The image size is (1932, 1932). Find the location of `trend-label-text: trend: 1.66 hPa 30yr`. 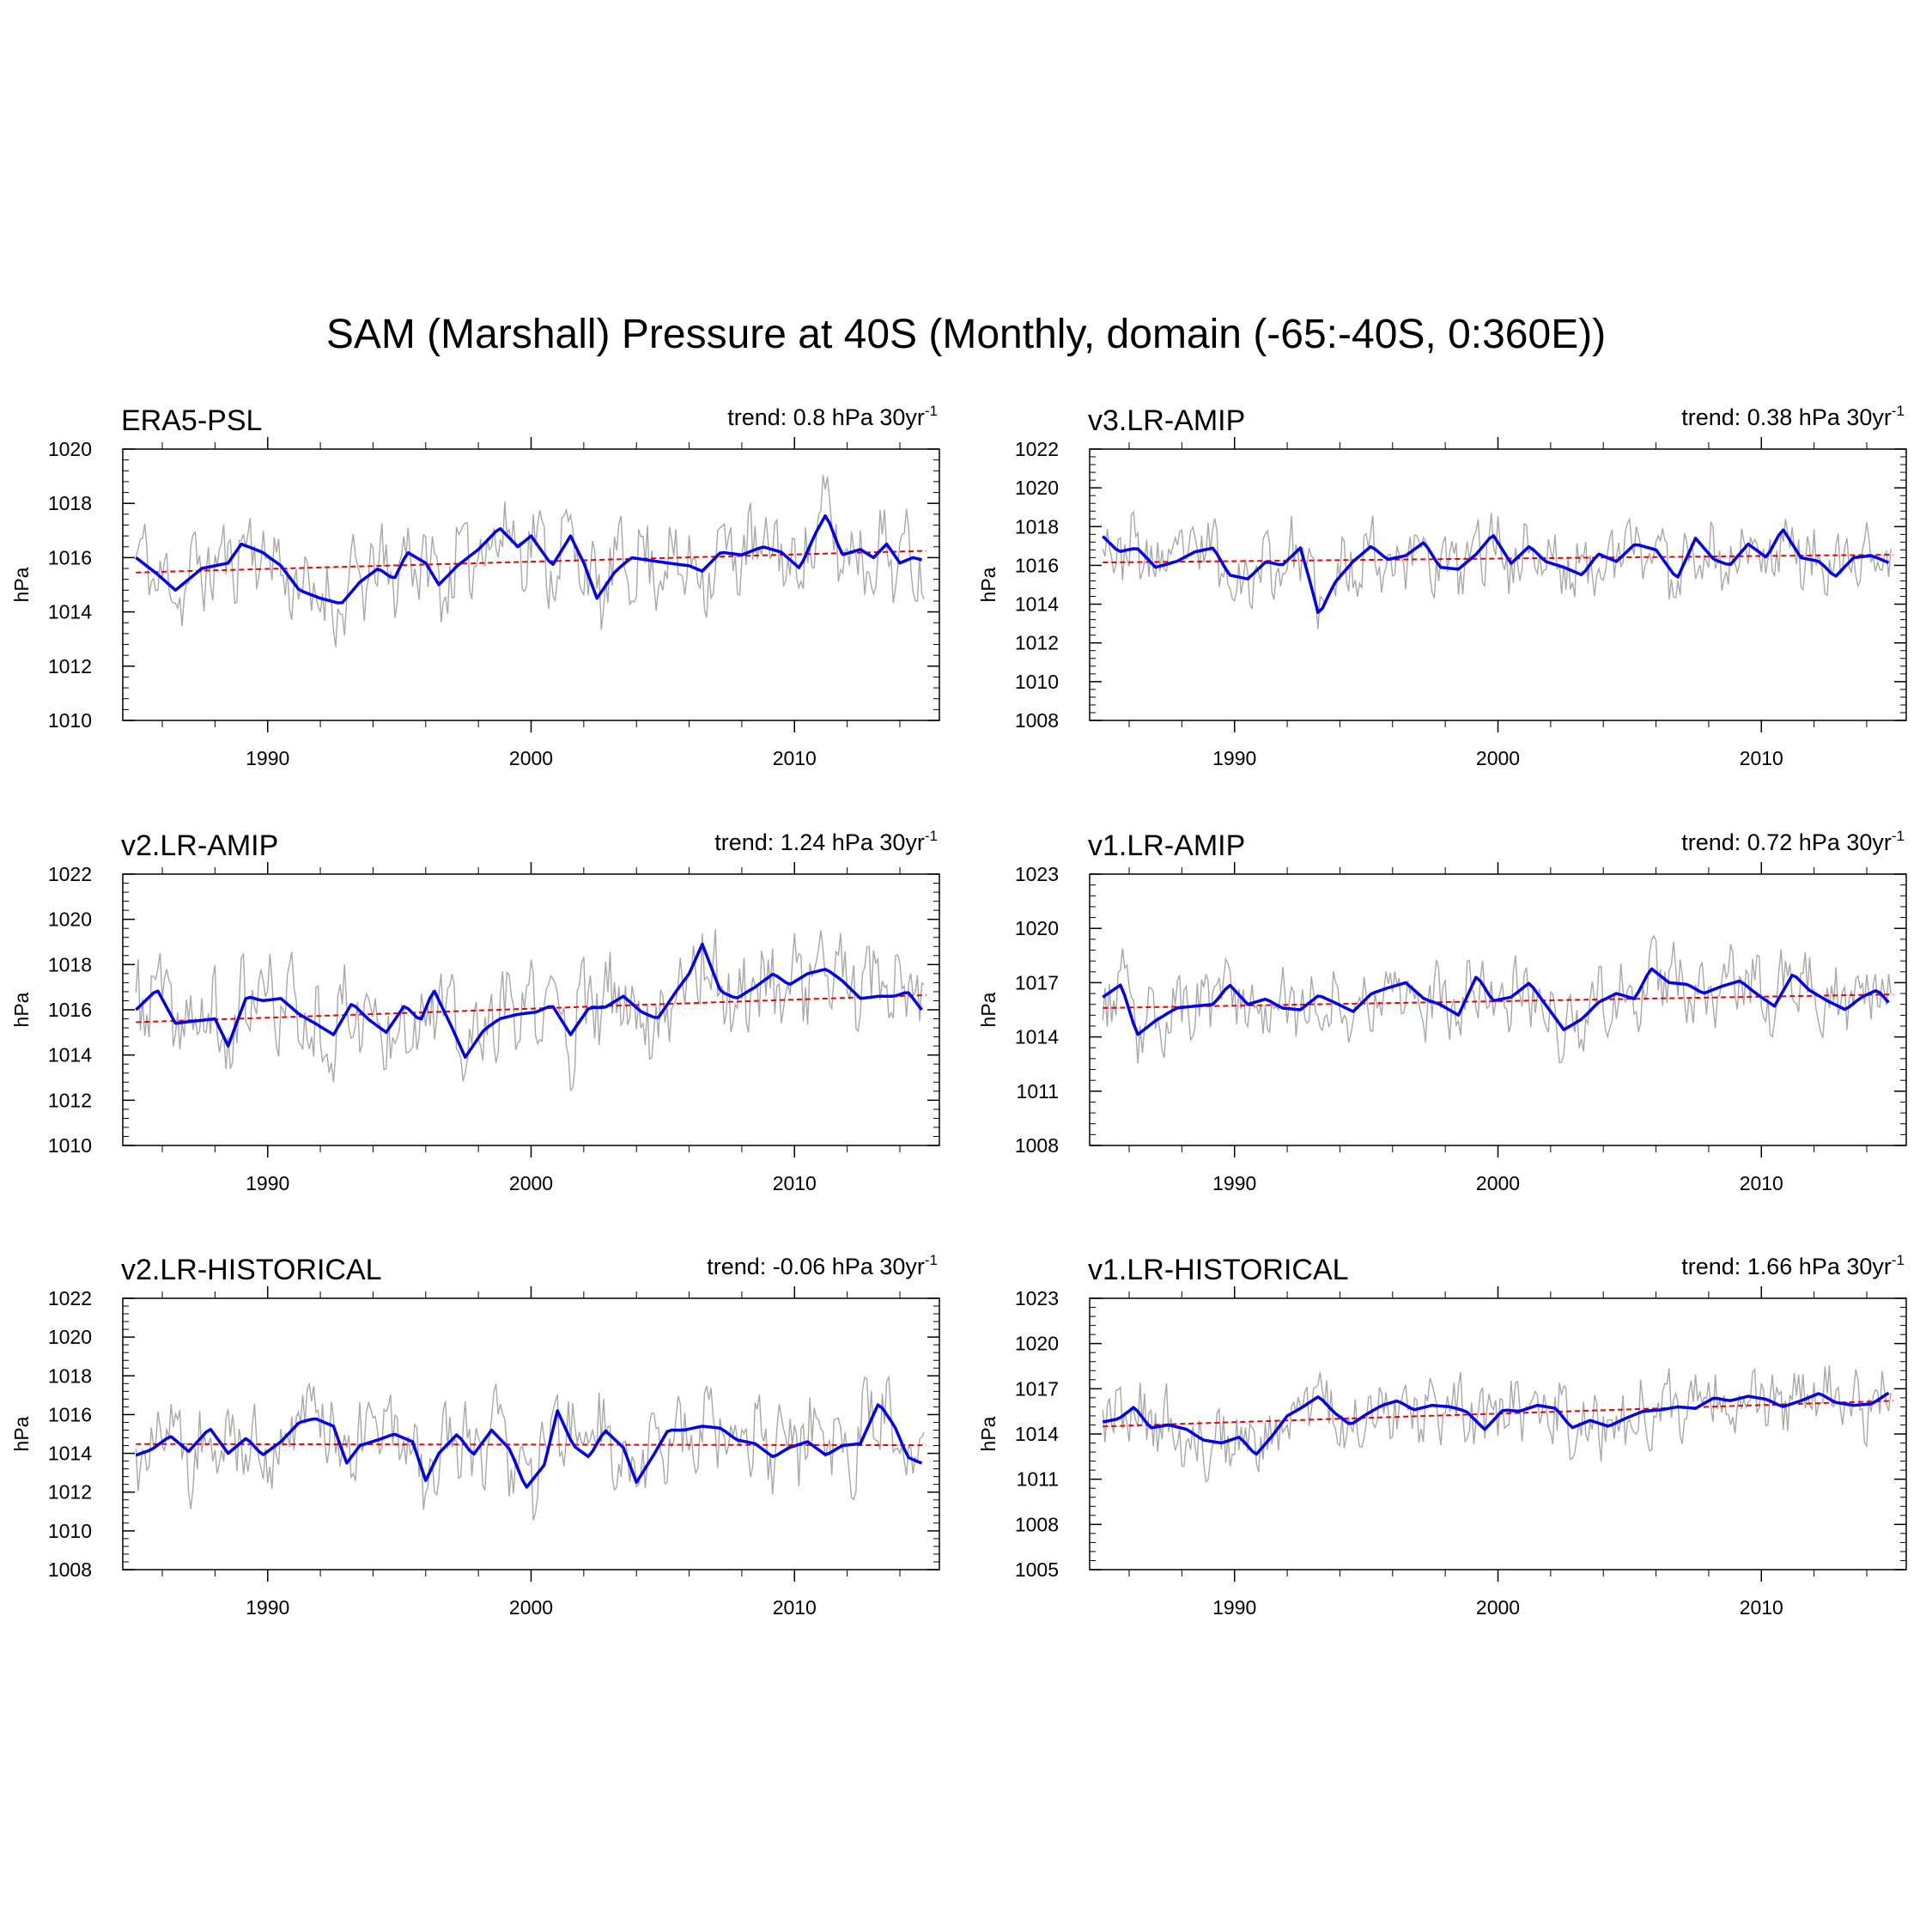

trend-label-text: trend: 1.66 hPa 30yr is located at coordinates (1786, 1266).